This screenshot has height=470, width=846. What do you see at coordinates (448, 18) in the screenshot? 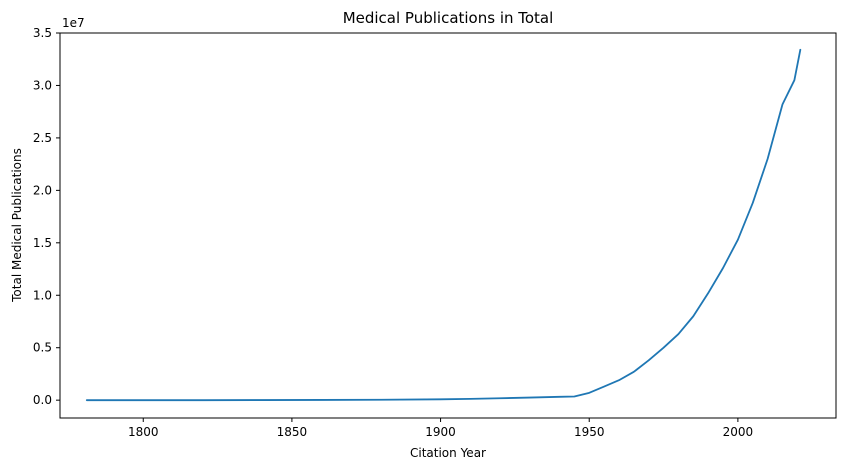
I see `chart-title: Medical Publications in Total` at bounding box center [448, 18].